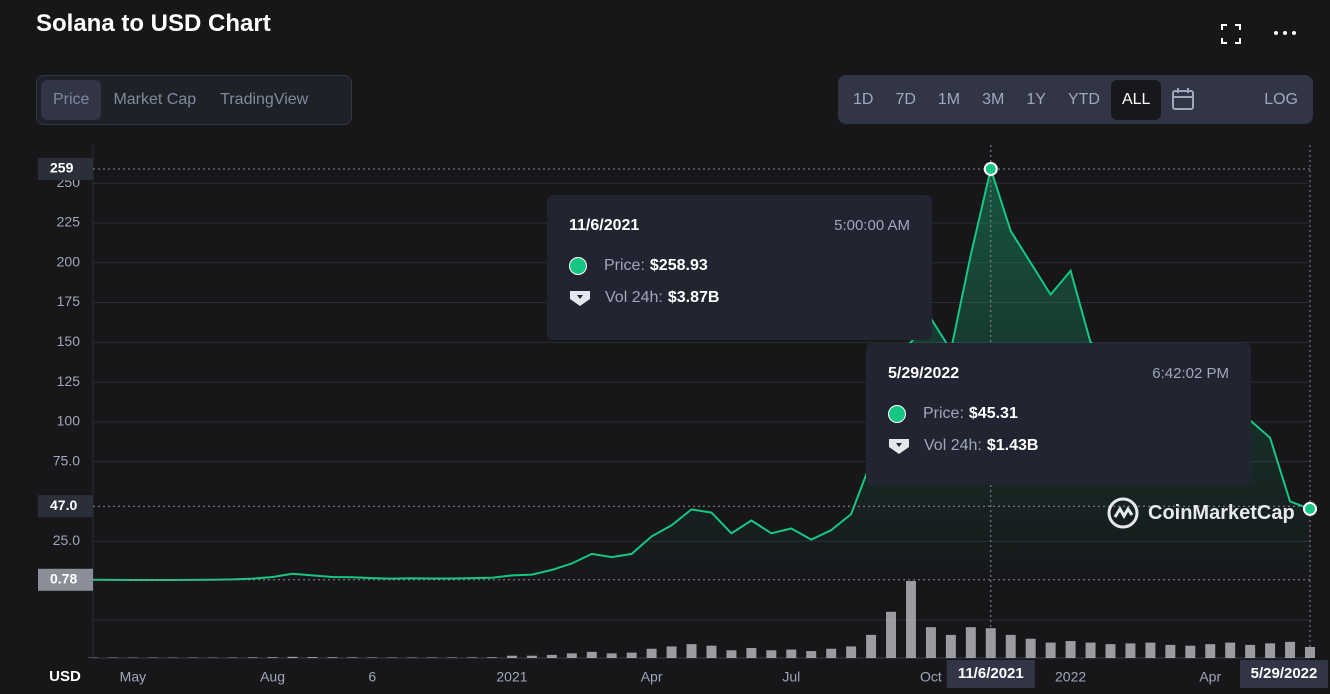 Image resolution: width=1330 pixels, height=694 pixels. Describe the element at coordinates (863, 99) in the screenshot. I see `range-button: 1D` at that location.